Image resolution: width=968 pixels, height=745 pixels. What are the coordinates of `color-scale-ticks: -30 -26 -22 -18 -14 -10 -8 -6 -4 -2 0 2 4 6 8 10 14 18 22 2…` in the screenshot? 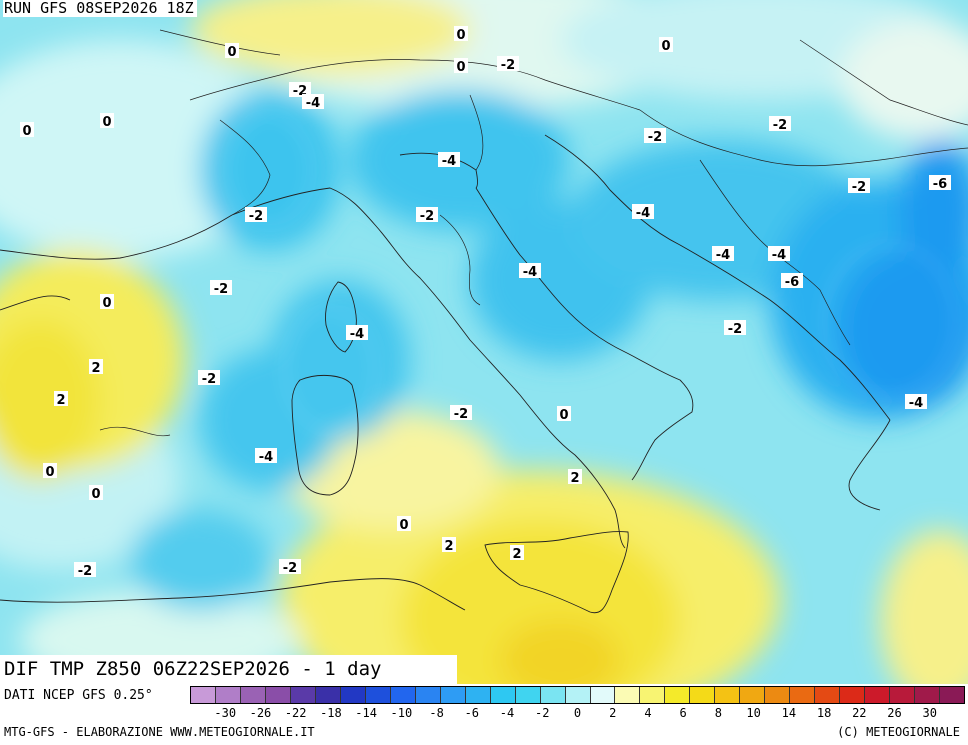 It's located at (577, 714).